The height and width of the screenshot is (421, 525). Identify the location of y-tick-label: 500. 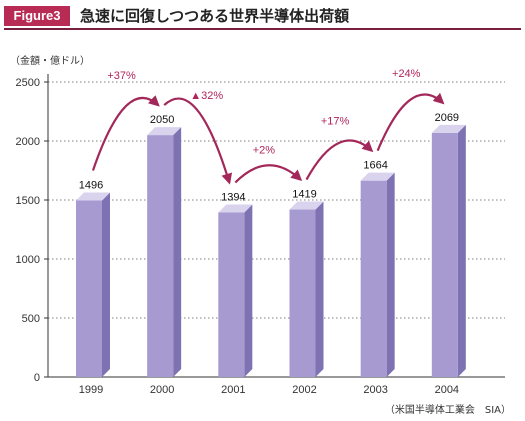
(31, 319).